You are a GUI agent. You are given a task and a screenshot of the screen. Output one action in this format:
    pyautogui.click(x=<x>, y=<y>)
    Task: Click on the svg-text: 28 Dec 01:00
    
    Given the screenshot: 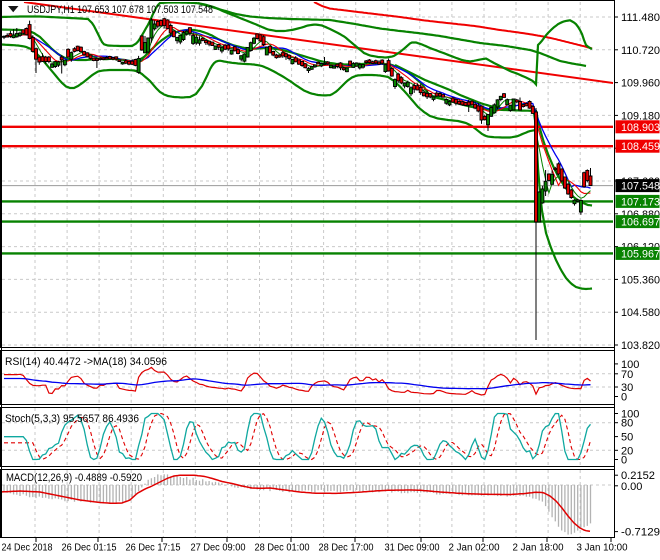 What is the action you would take?
    pyautogui.click(x=282, y=548)
    